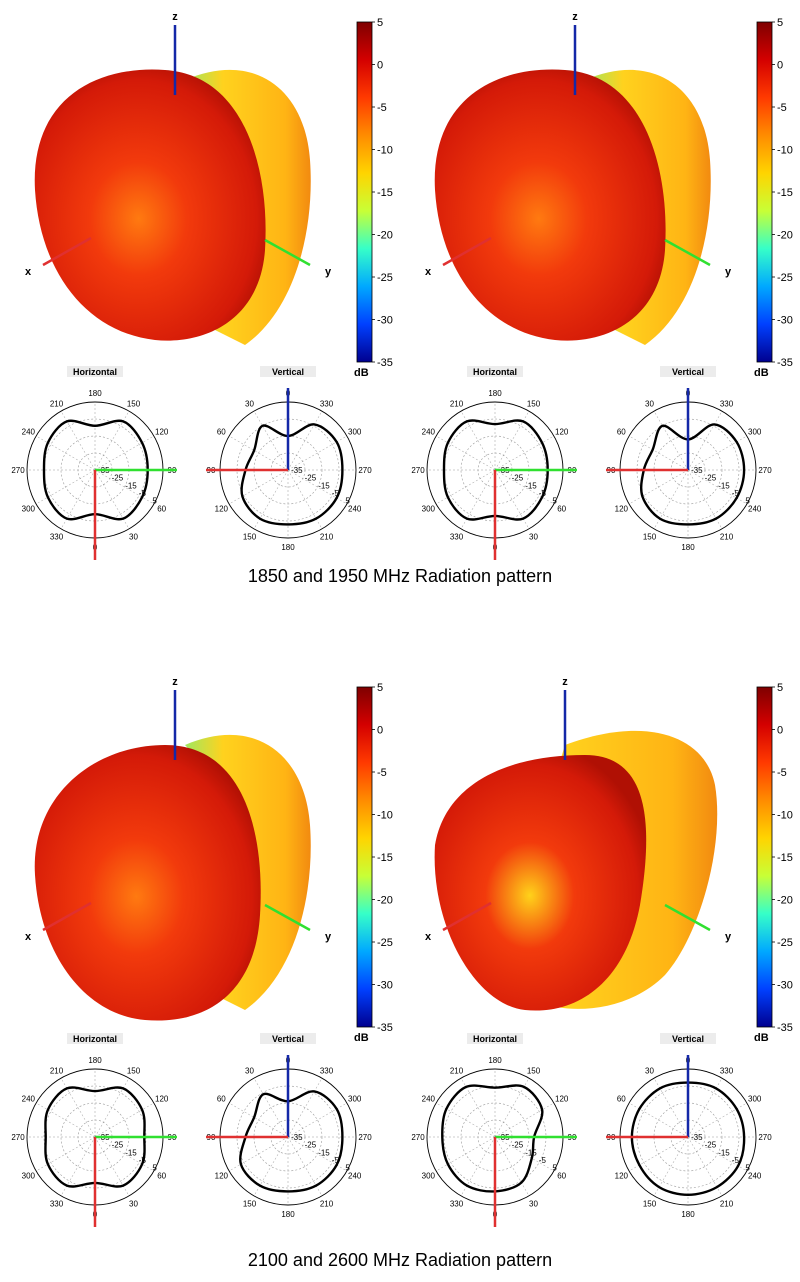  I want to click on y-axis-line, so click(687, 252).